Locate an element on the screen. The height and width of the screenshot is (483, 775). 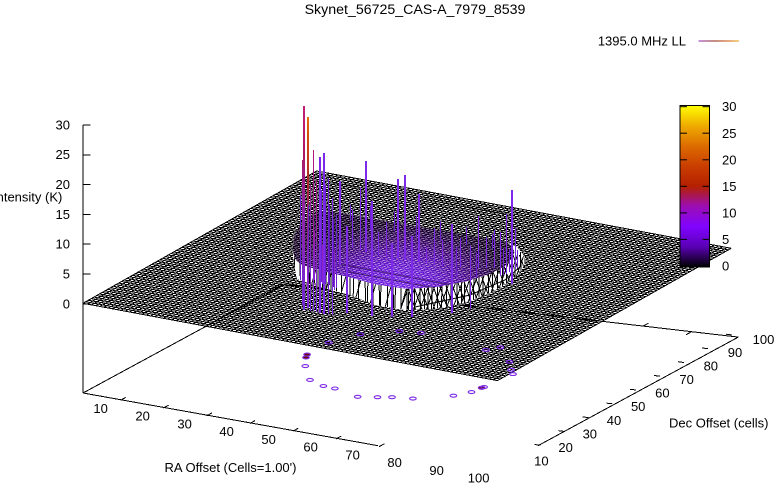
svg-text: Skynet_56725_CAS-A_7979_8539 is located at coordinates (415, 10).